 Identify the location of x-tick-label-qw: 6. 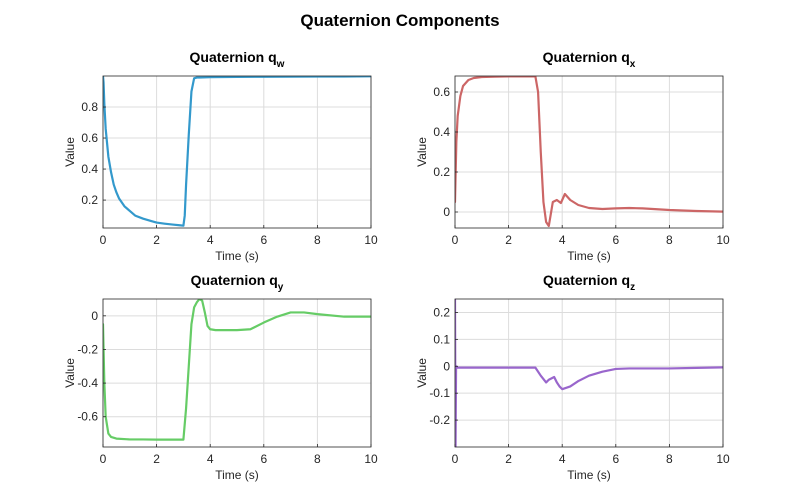
(263, 240).